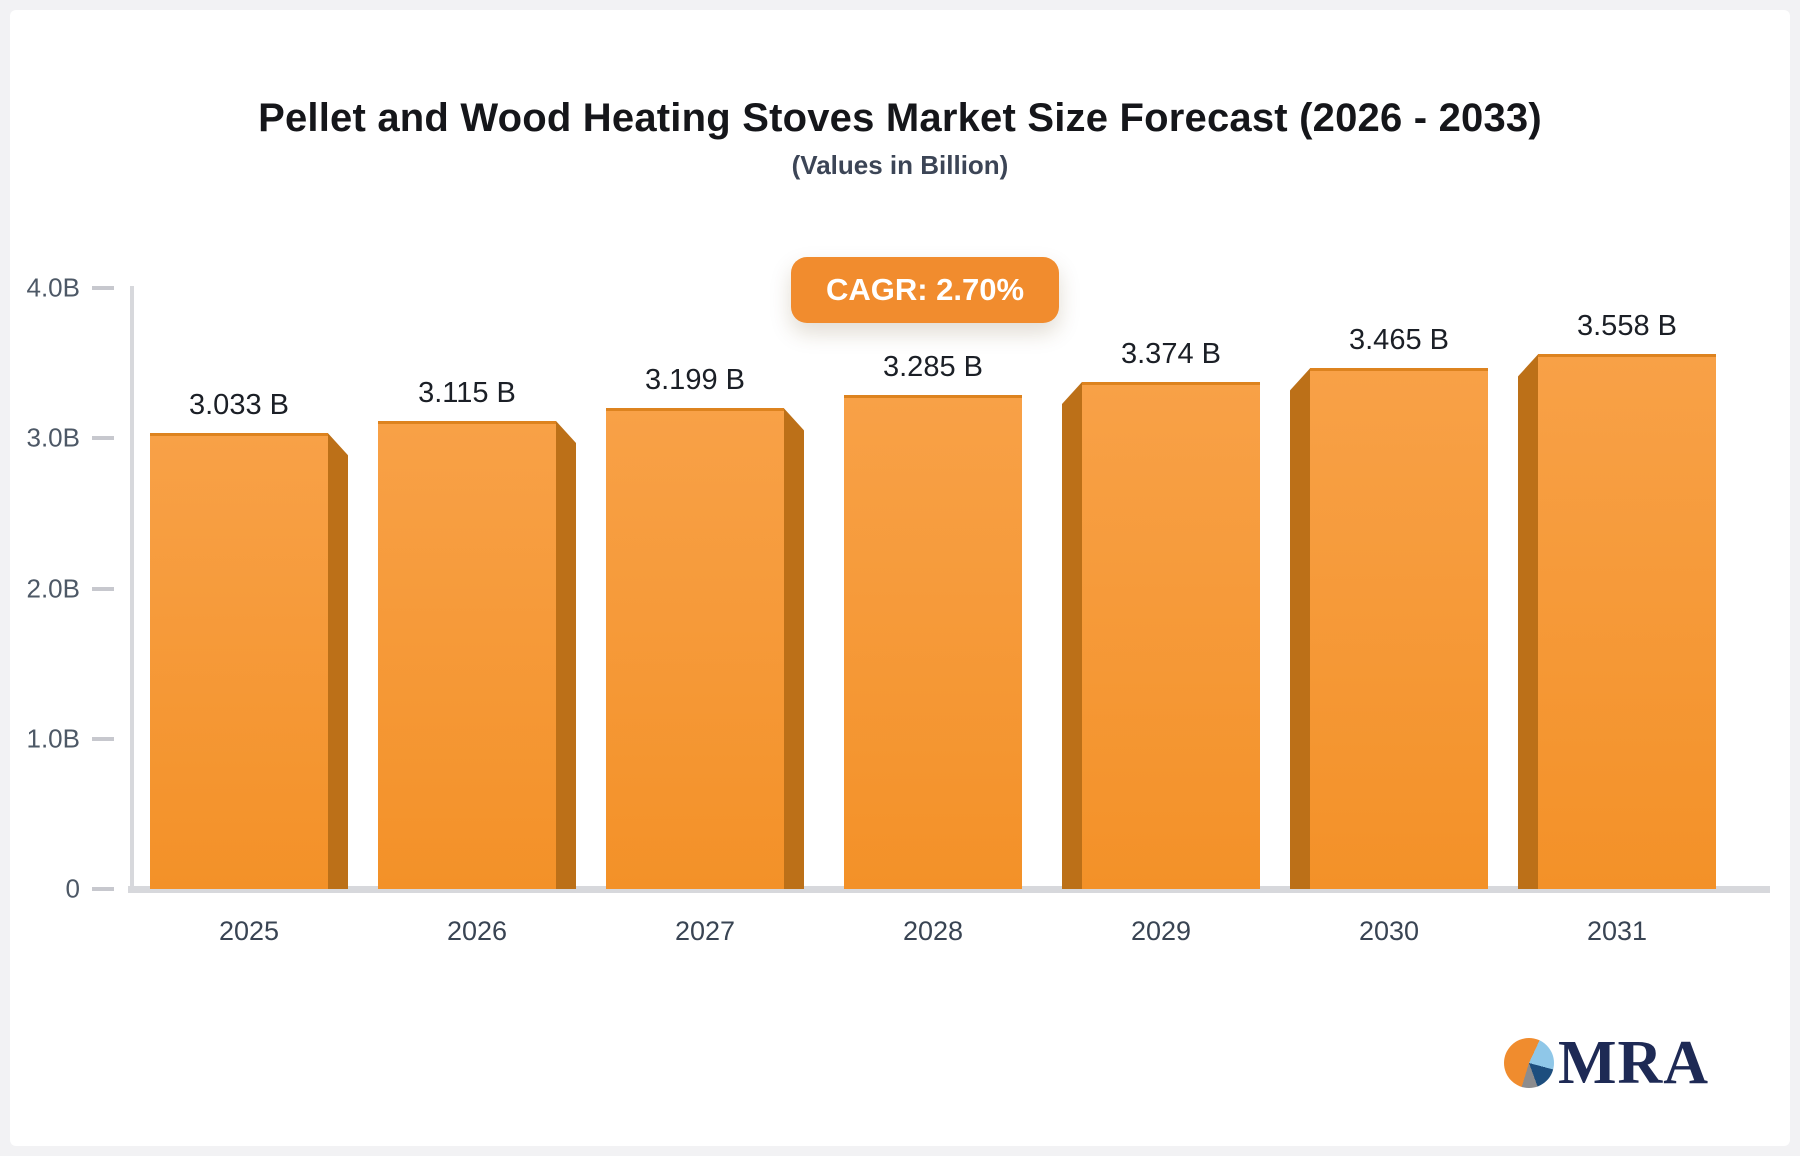 This screenshot has width=1800, height=1156. Describe the element at coordinates (1634, 1063) in the screenshot. I see `logo-text: MRA` at that location.